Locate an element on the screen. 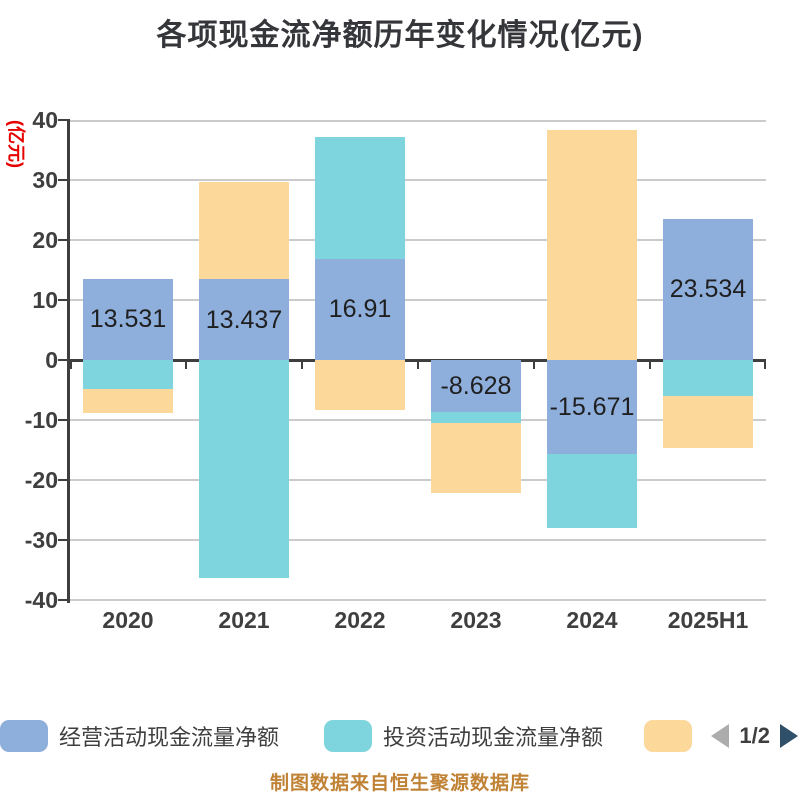 The image size is (800, 800). bar-value-label: 13.531 is located at coordinates (128, 319).